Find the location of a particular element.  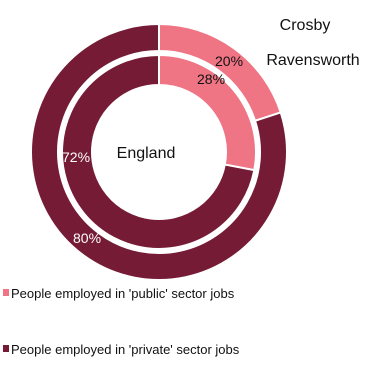

legend-swatch-private is located at coordinates (6, 348).